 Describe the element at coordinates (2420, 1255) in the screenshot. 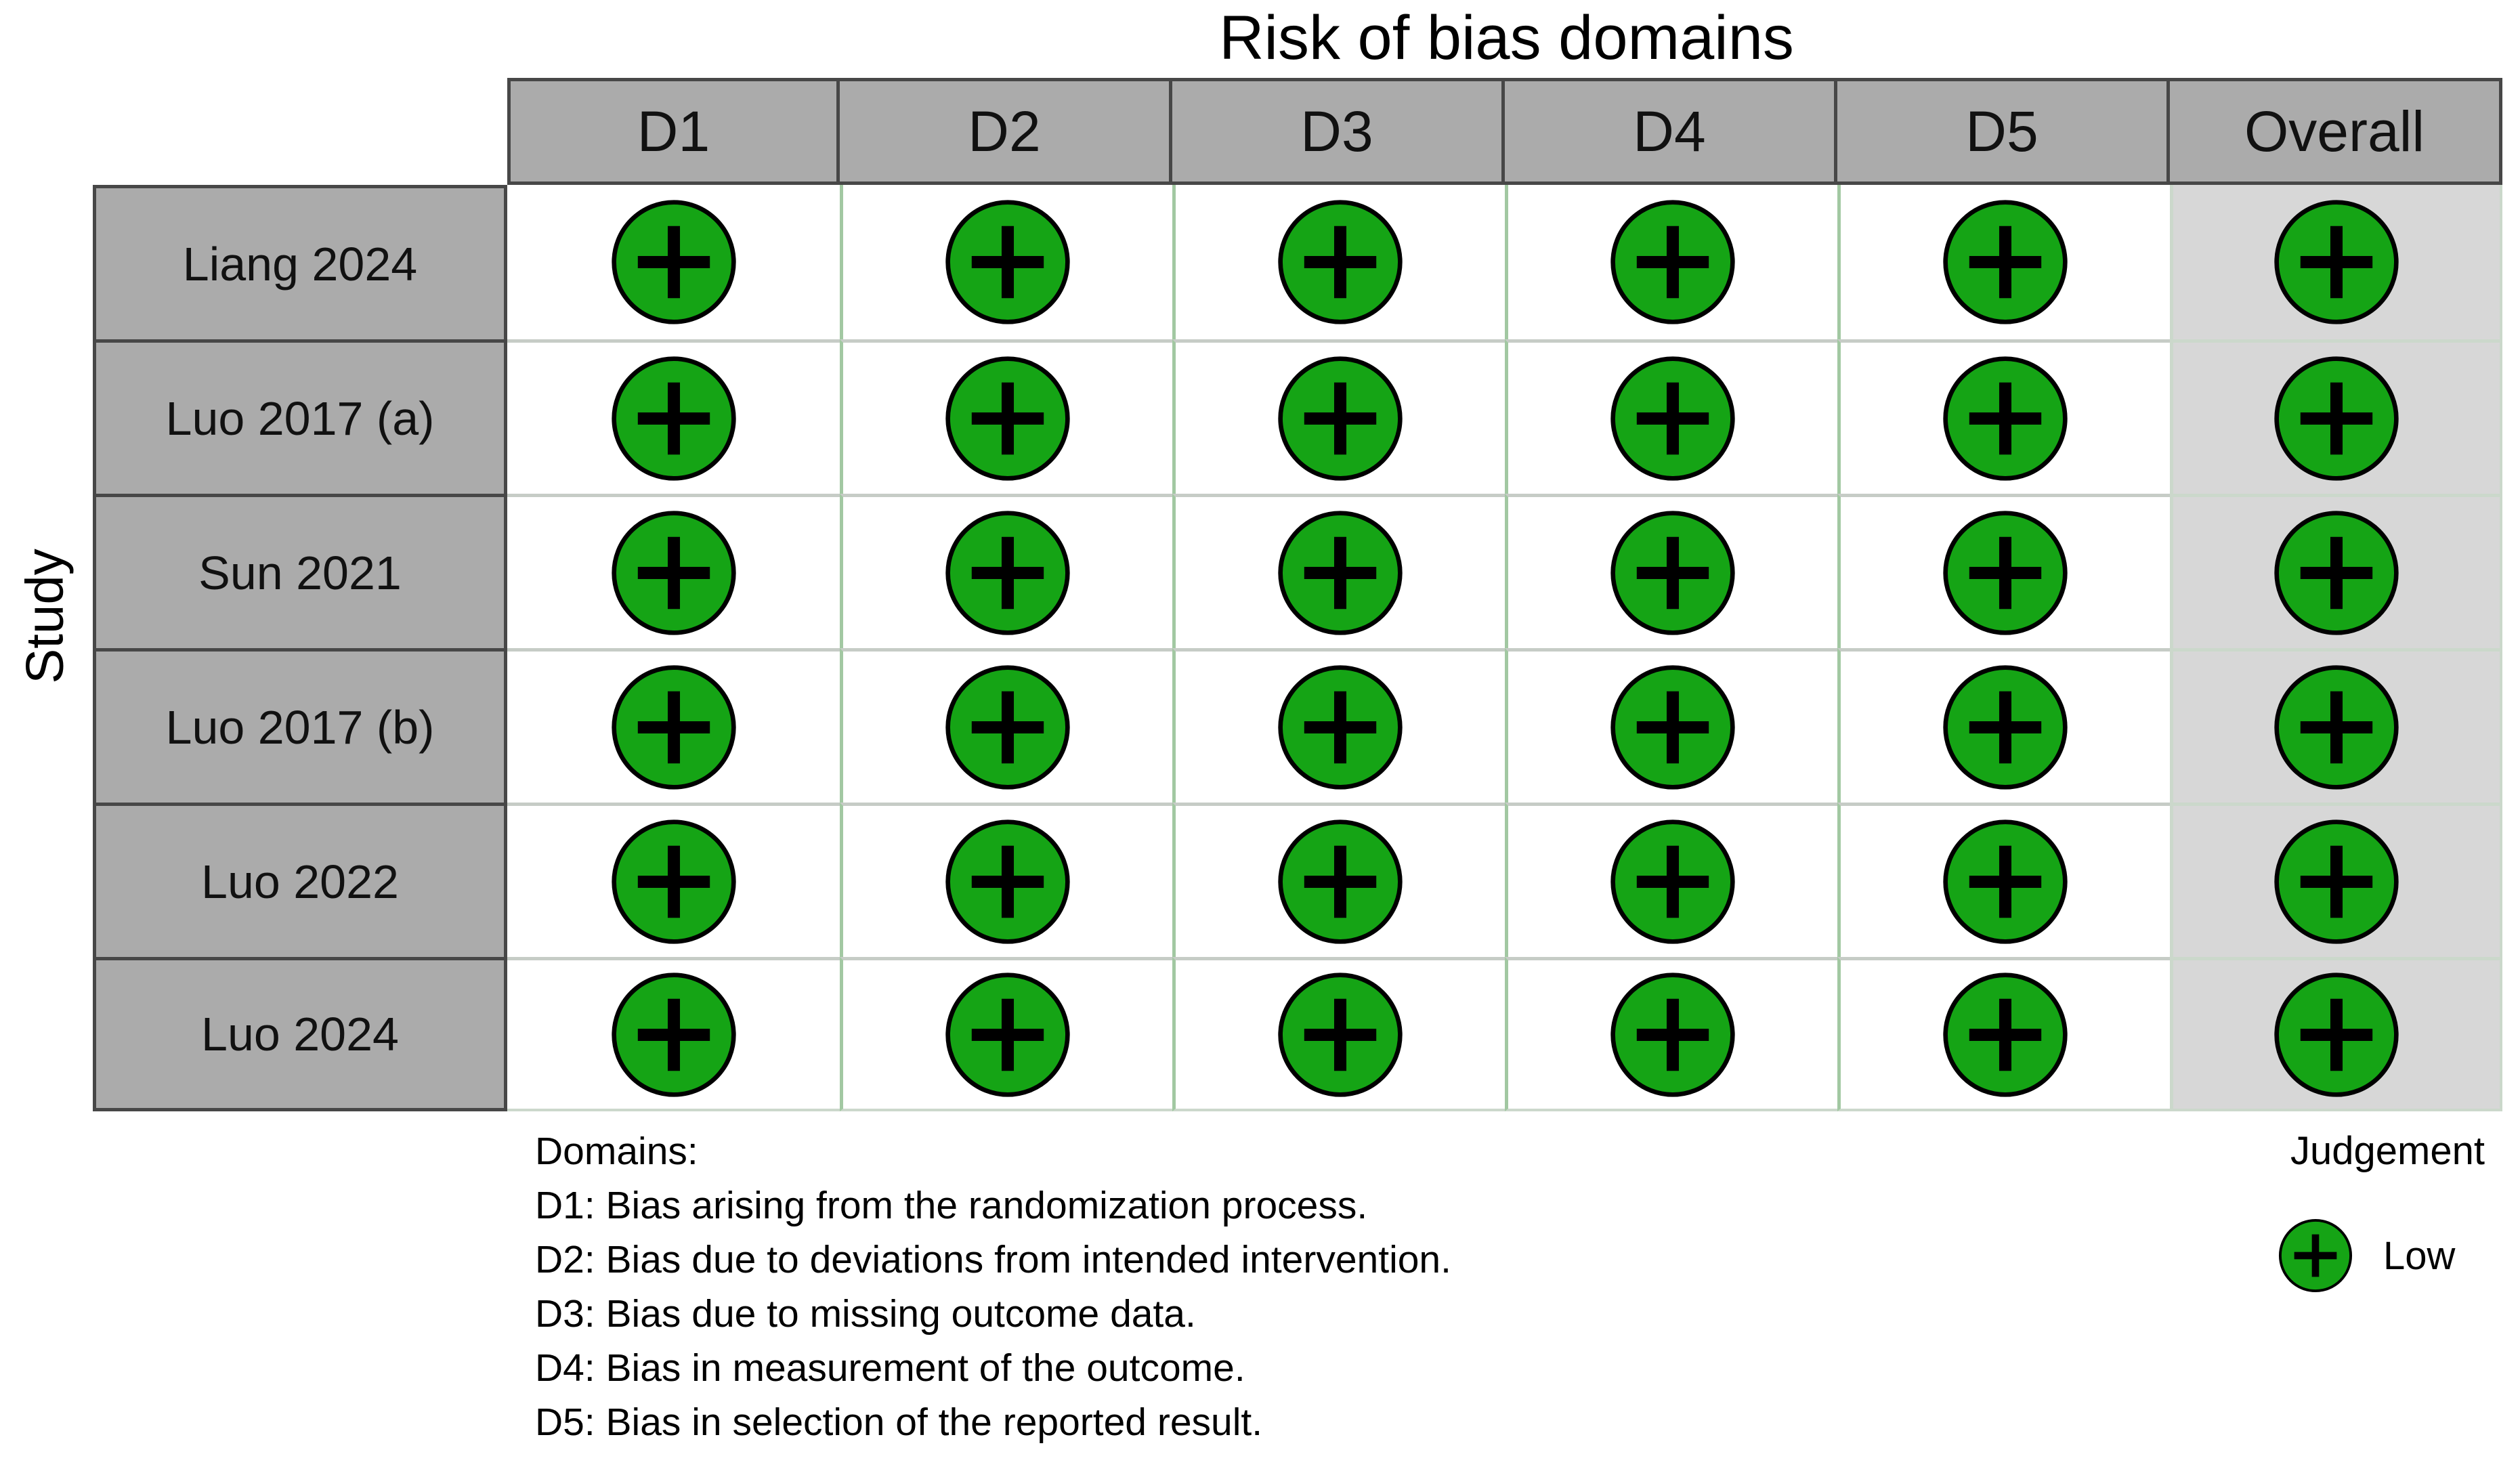

I see `judgement-low-label: Low` at that location.